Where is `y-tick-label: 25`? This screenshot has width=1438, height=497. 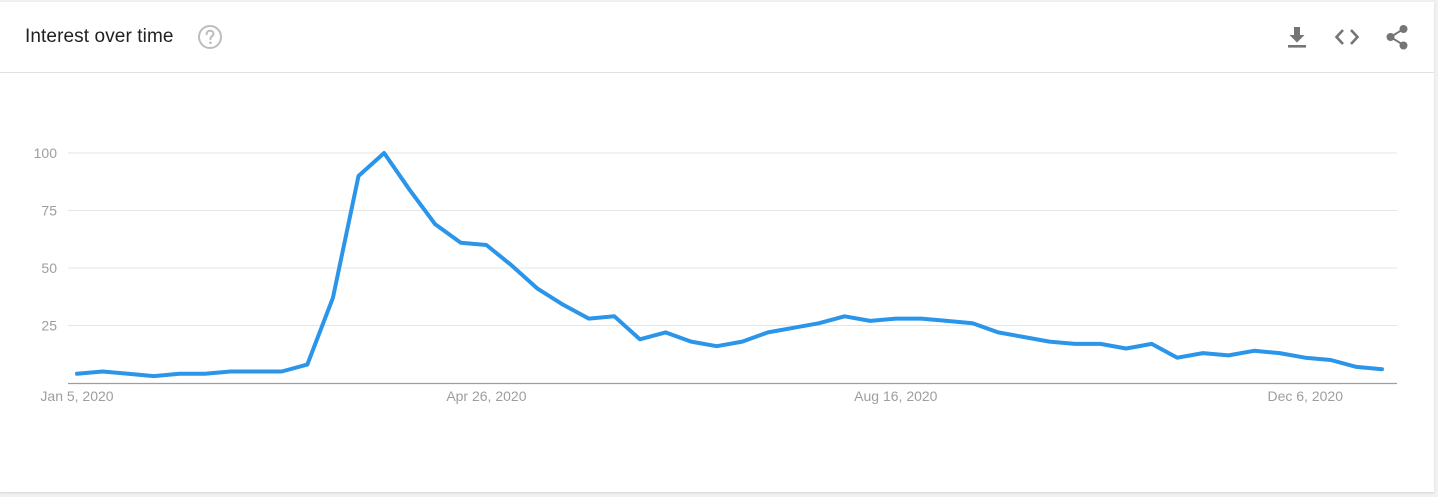
y-tick-label: 25 is located at coordinates (49, 326).